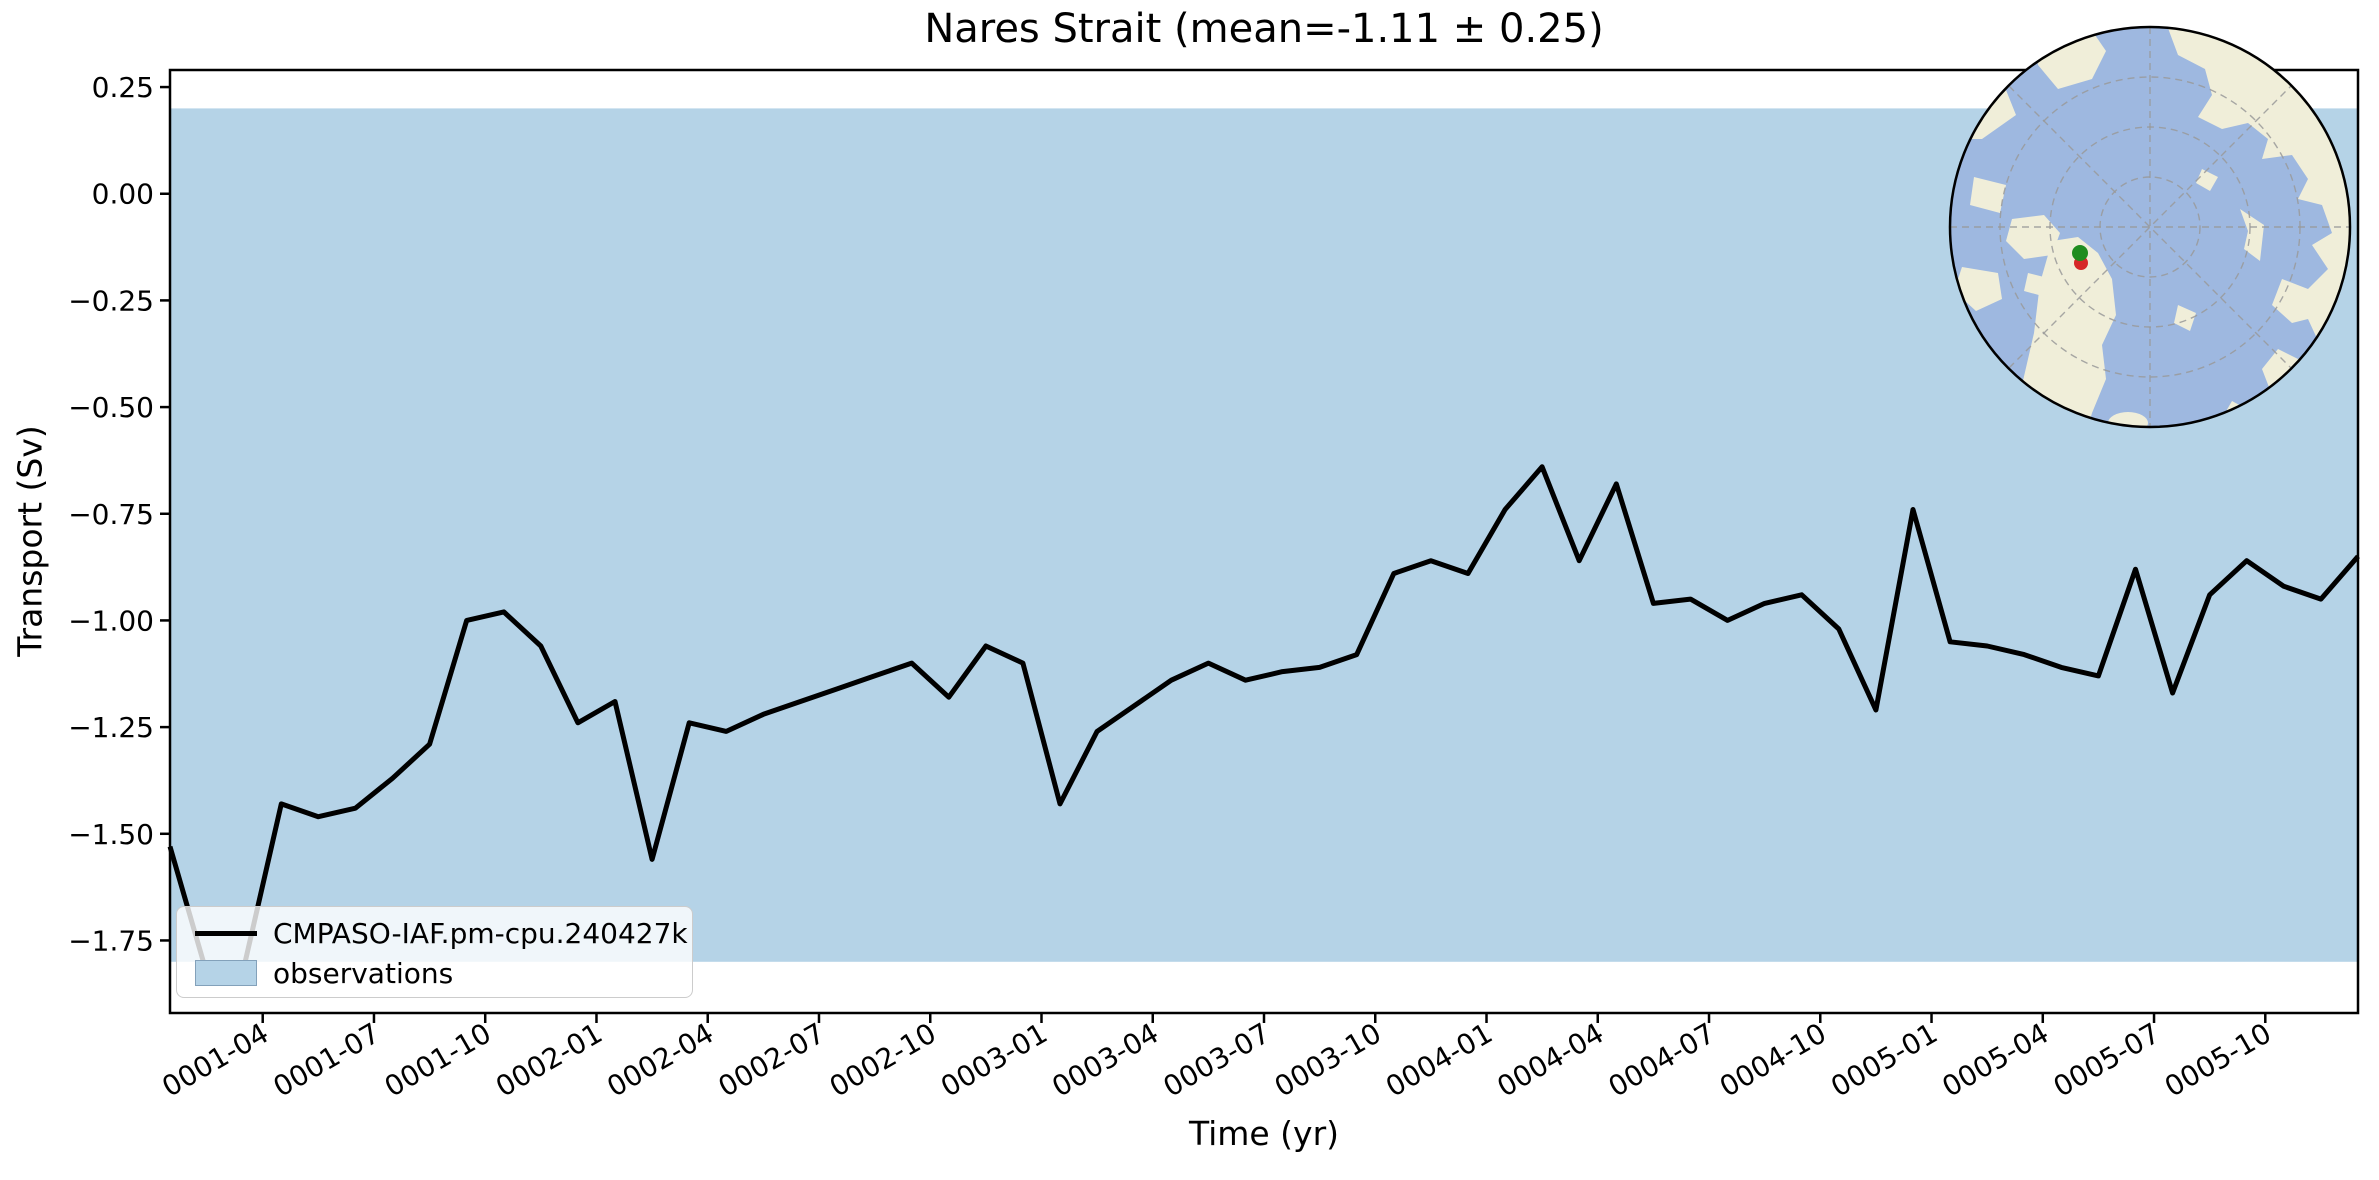 The height and width of the screenshot is (1180, 2379). Describe the element at coordinates (1264, 1133) in the screenshot. I see `x-axis-label: Time (yr)` at that location.